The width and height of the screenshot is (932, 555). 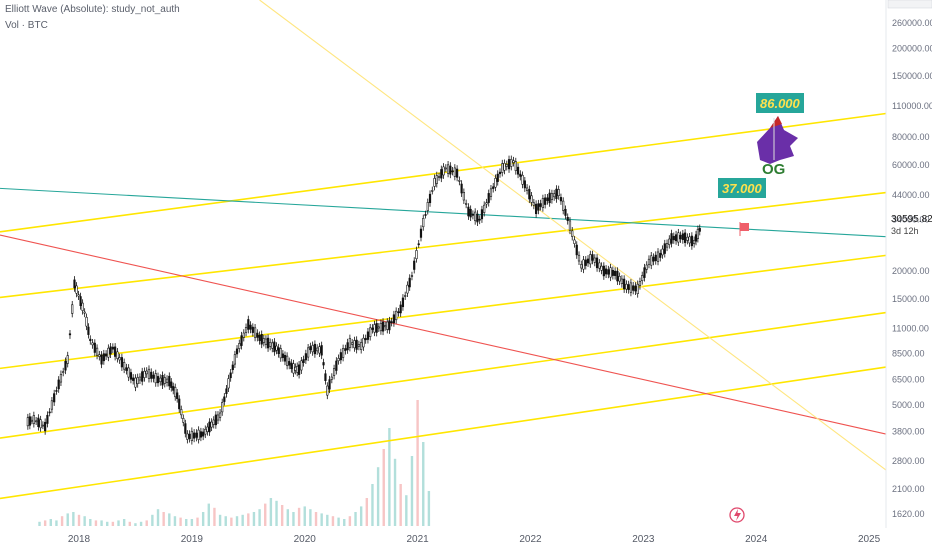 What do you see at coordinates (908, 380) in the screenshot?
I see `y-tick-label: 6500.00` at bounding box center [908, 380].